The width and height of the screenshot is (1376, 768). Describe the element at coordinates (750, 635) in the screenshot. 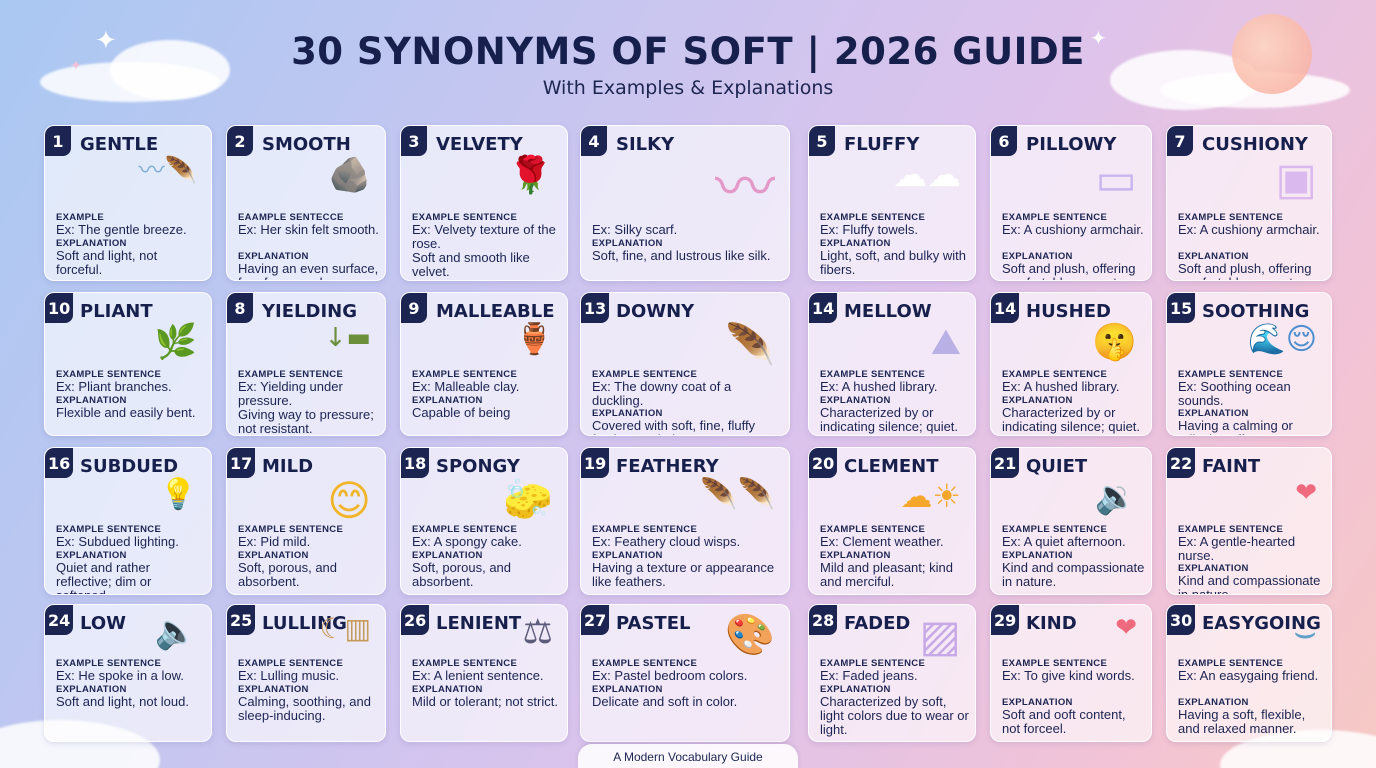

I see `palette-icon: 🎨` at that location.